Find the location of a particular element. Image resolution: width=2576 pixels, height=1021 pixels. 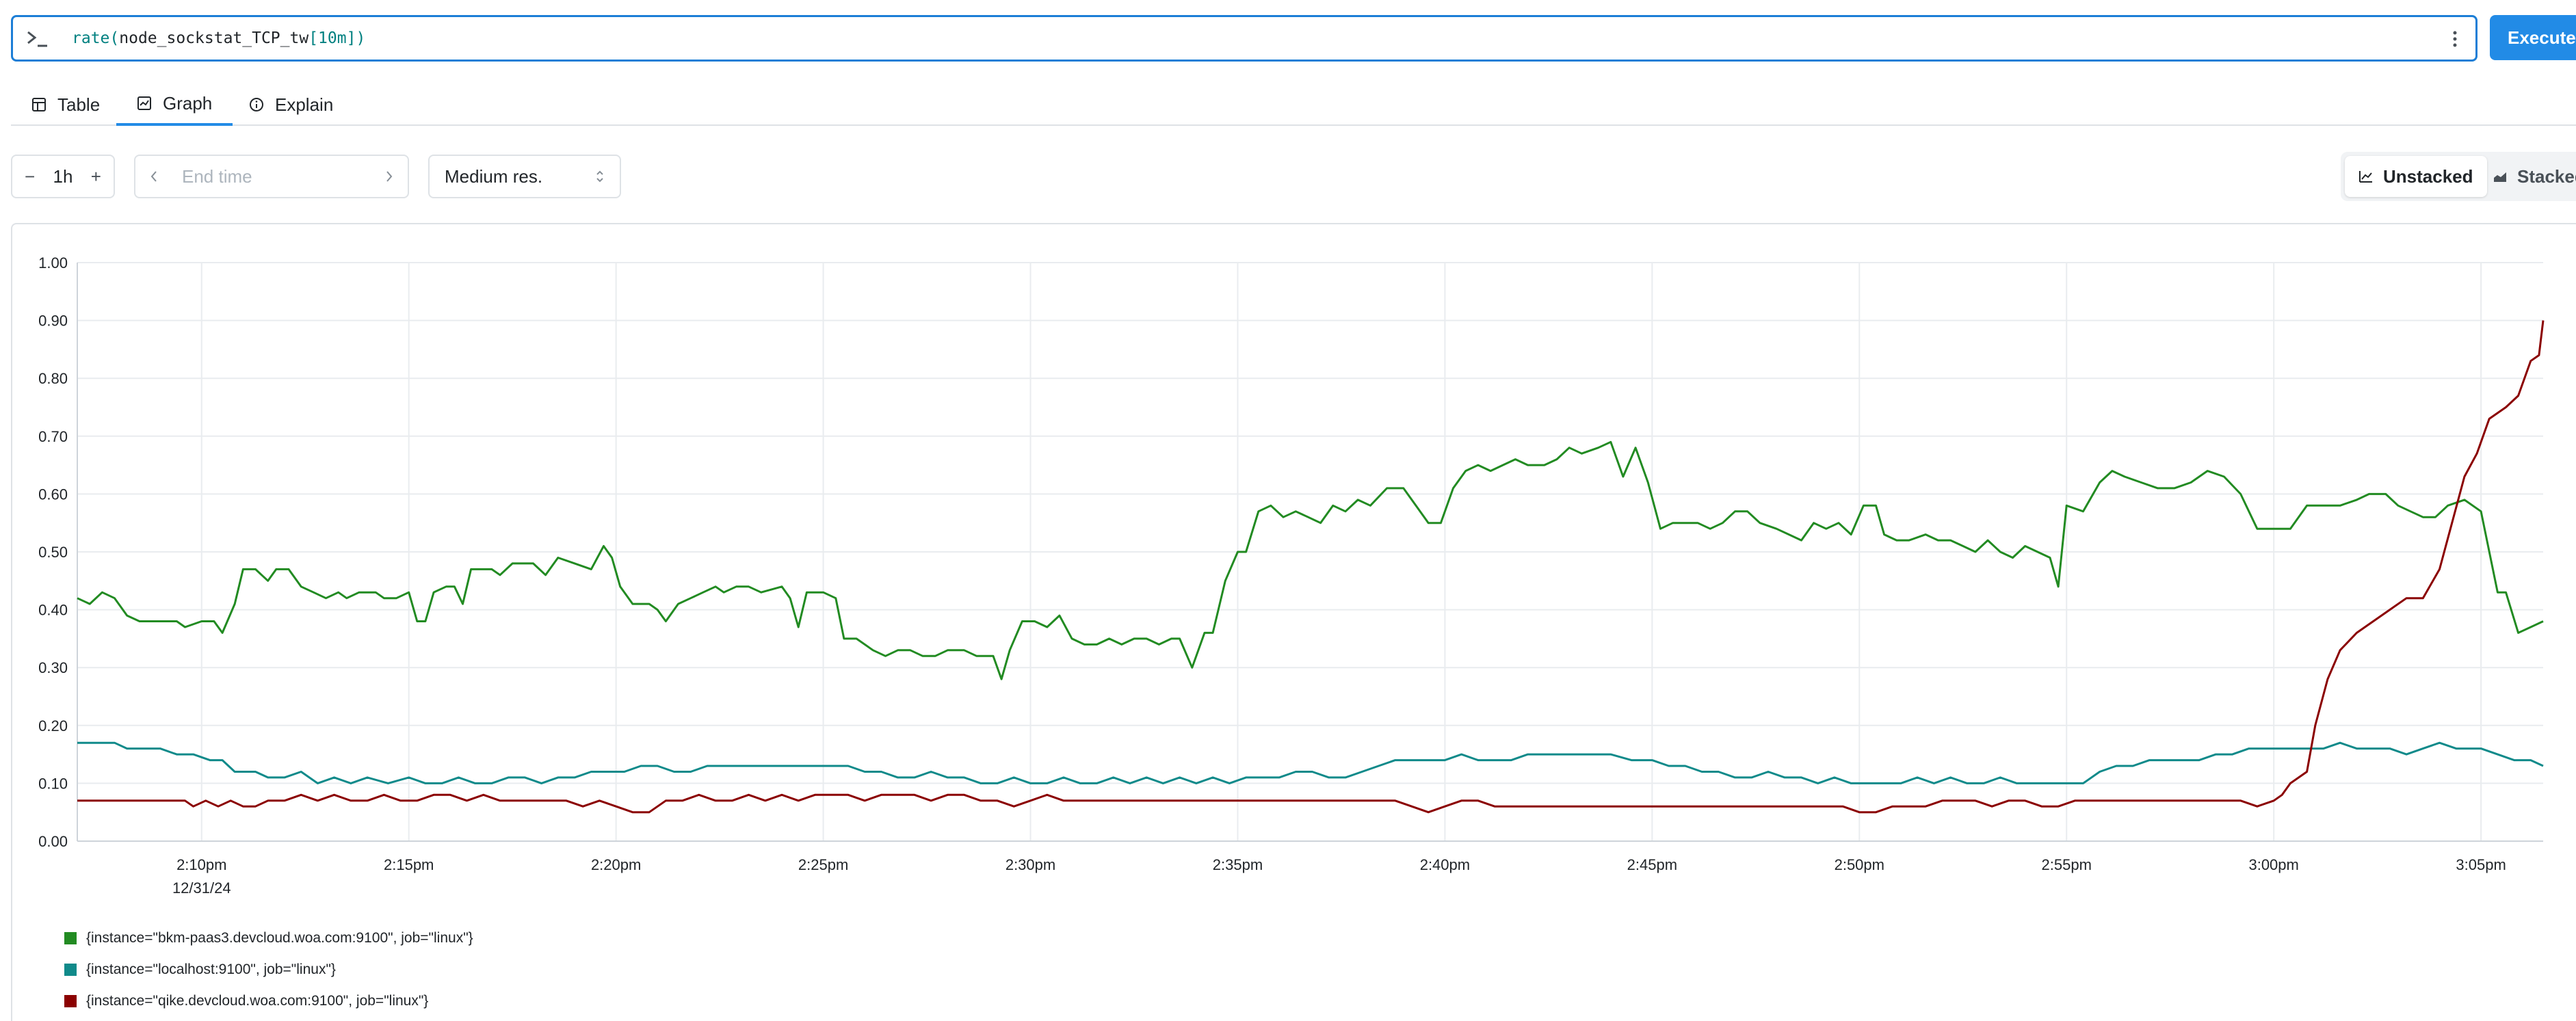

stacked-label: Stacked is located at coordinates (2546, 176).